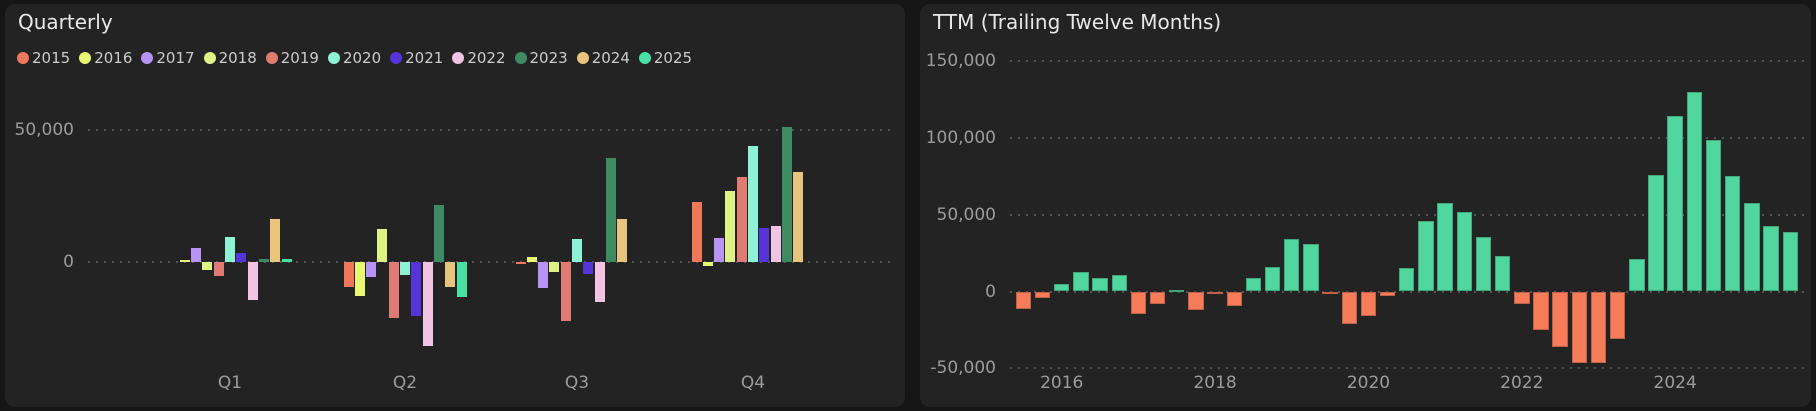  I want to click on legend-item-2015: 2015, so click(43, 58).